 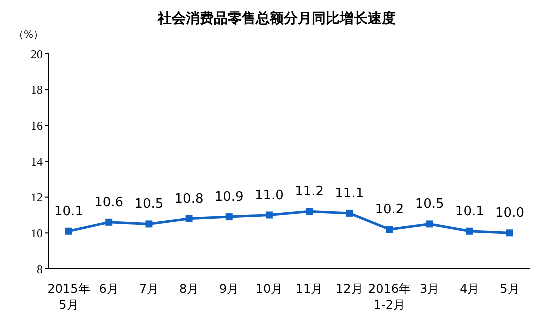 I want to click on x-tick-label: 5月, so click(x=510, y=289).